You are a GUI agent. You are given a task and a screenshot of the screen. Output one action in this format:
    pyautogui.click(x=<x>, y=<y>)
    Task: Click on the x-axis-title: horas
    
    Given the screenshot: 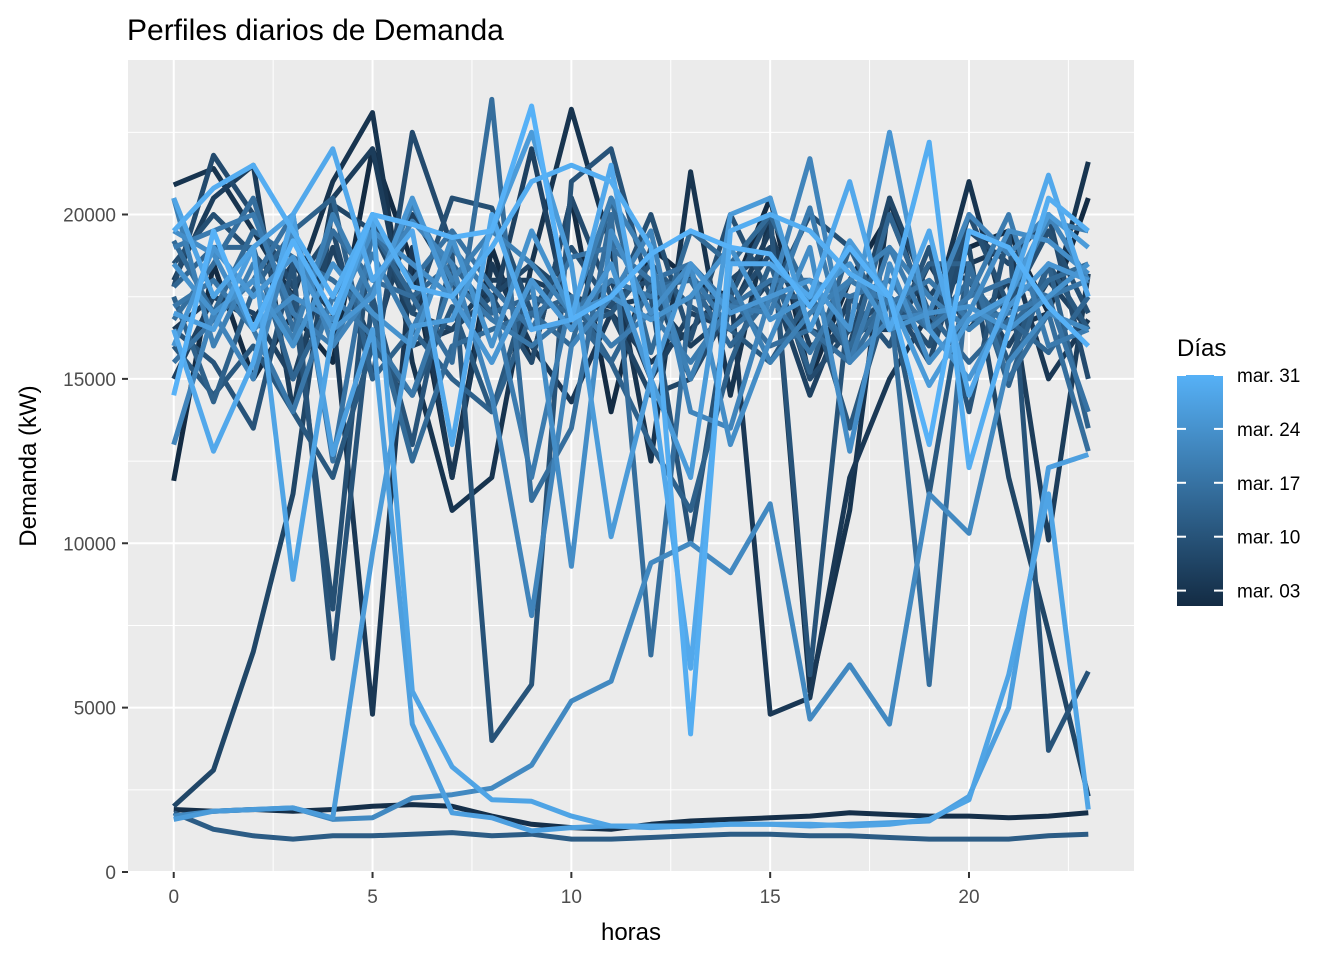 What is the action you would take?
    pyautogui.click(x=631, y=932)
    